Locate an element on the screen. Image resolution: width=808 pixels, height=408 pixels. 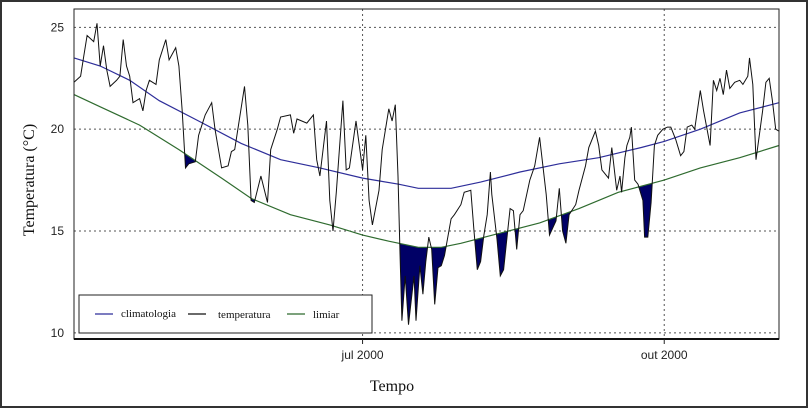
legend: climatologia temperatura limiar is located at coordinates (225, 314).